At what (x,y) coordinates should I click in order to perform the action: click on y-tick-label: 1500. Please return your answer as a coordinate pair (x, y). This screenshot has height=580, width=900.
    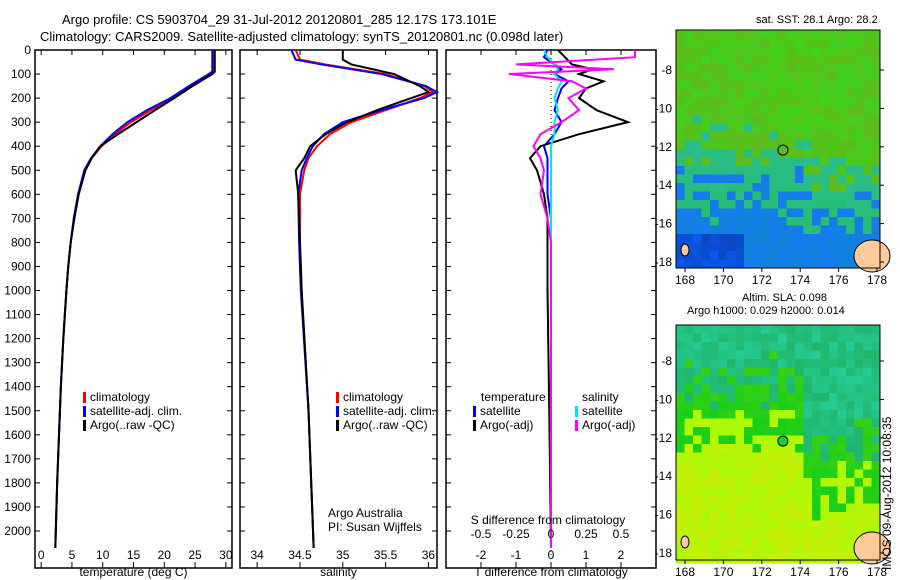
    Looking at the image, I should click on (17, 411).